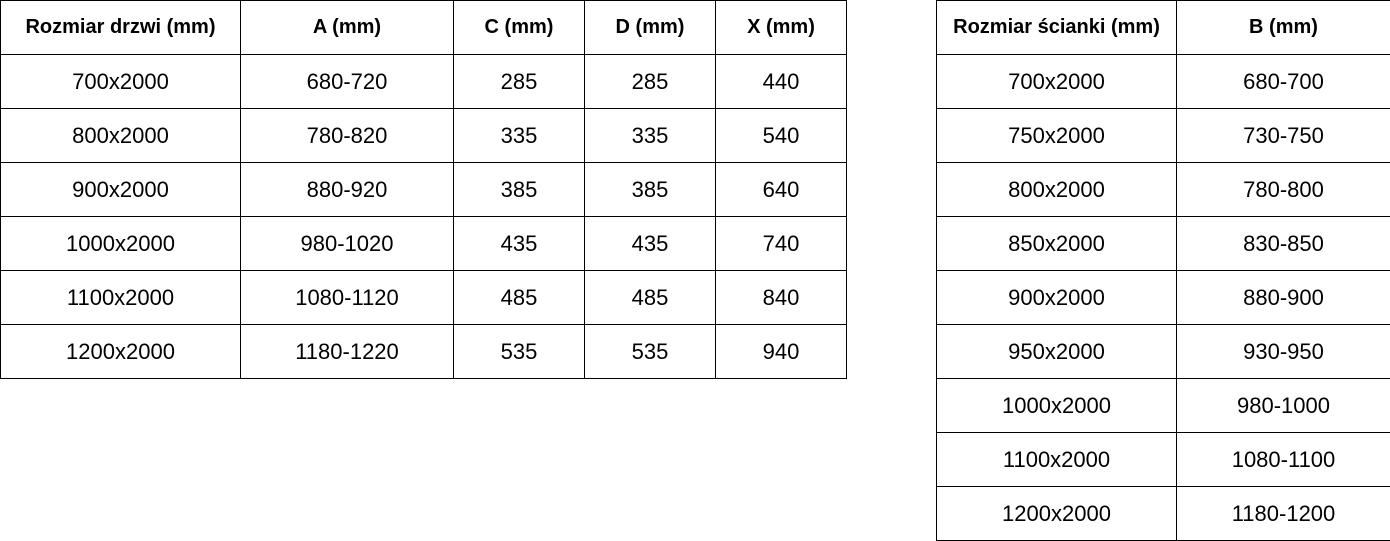 This screenshot has width=1390, height=541. I want to click on table-header-row: Rozmiar ścianki (mm) B (mm), so click(1163, 27).